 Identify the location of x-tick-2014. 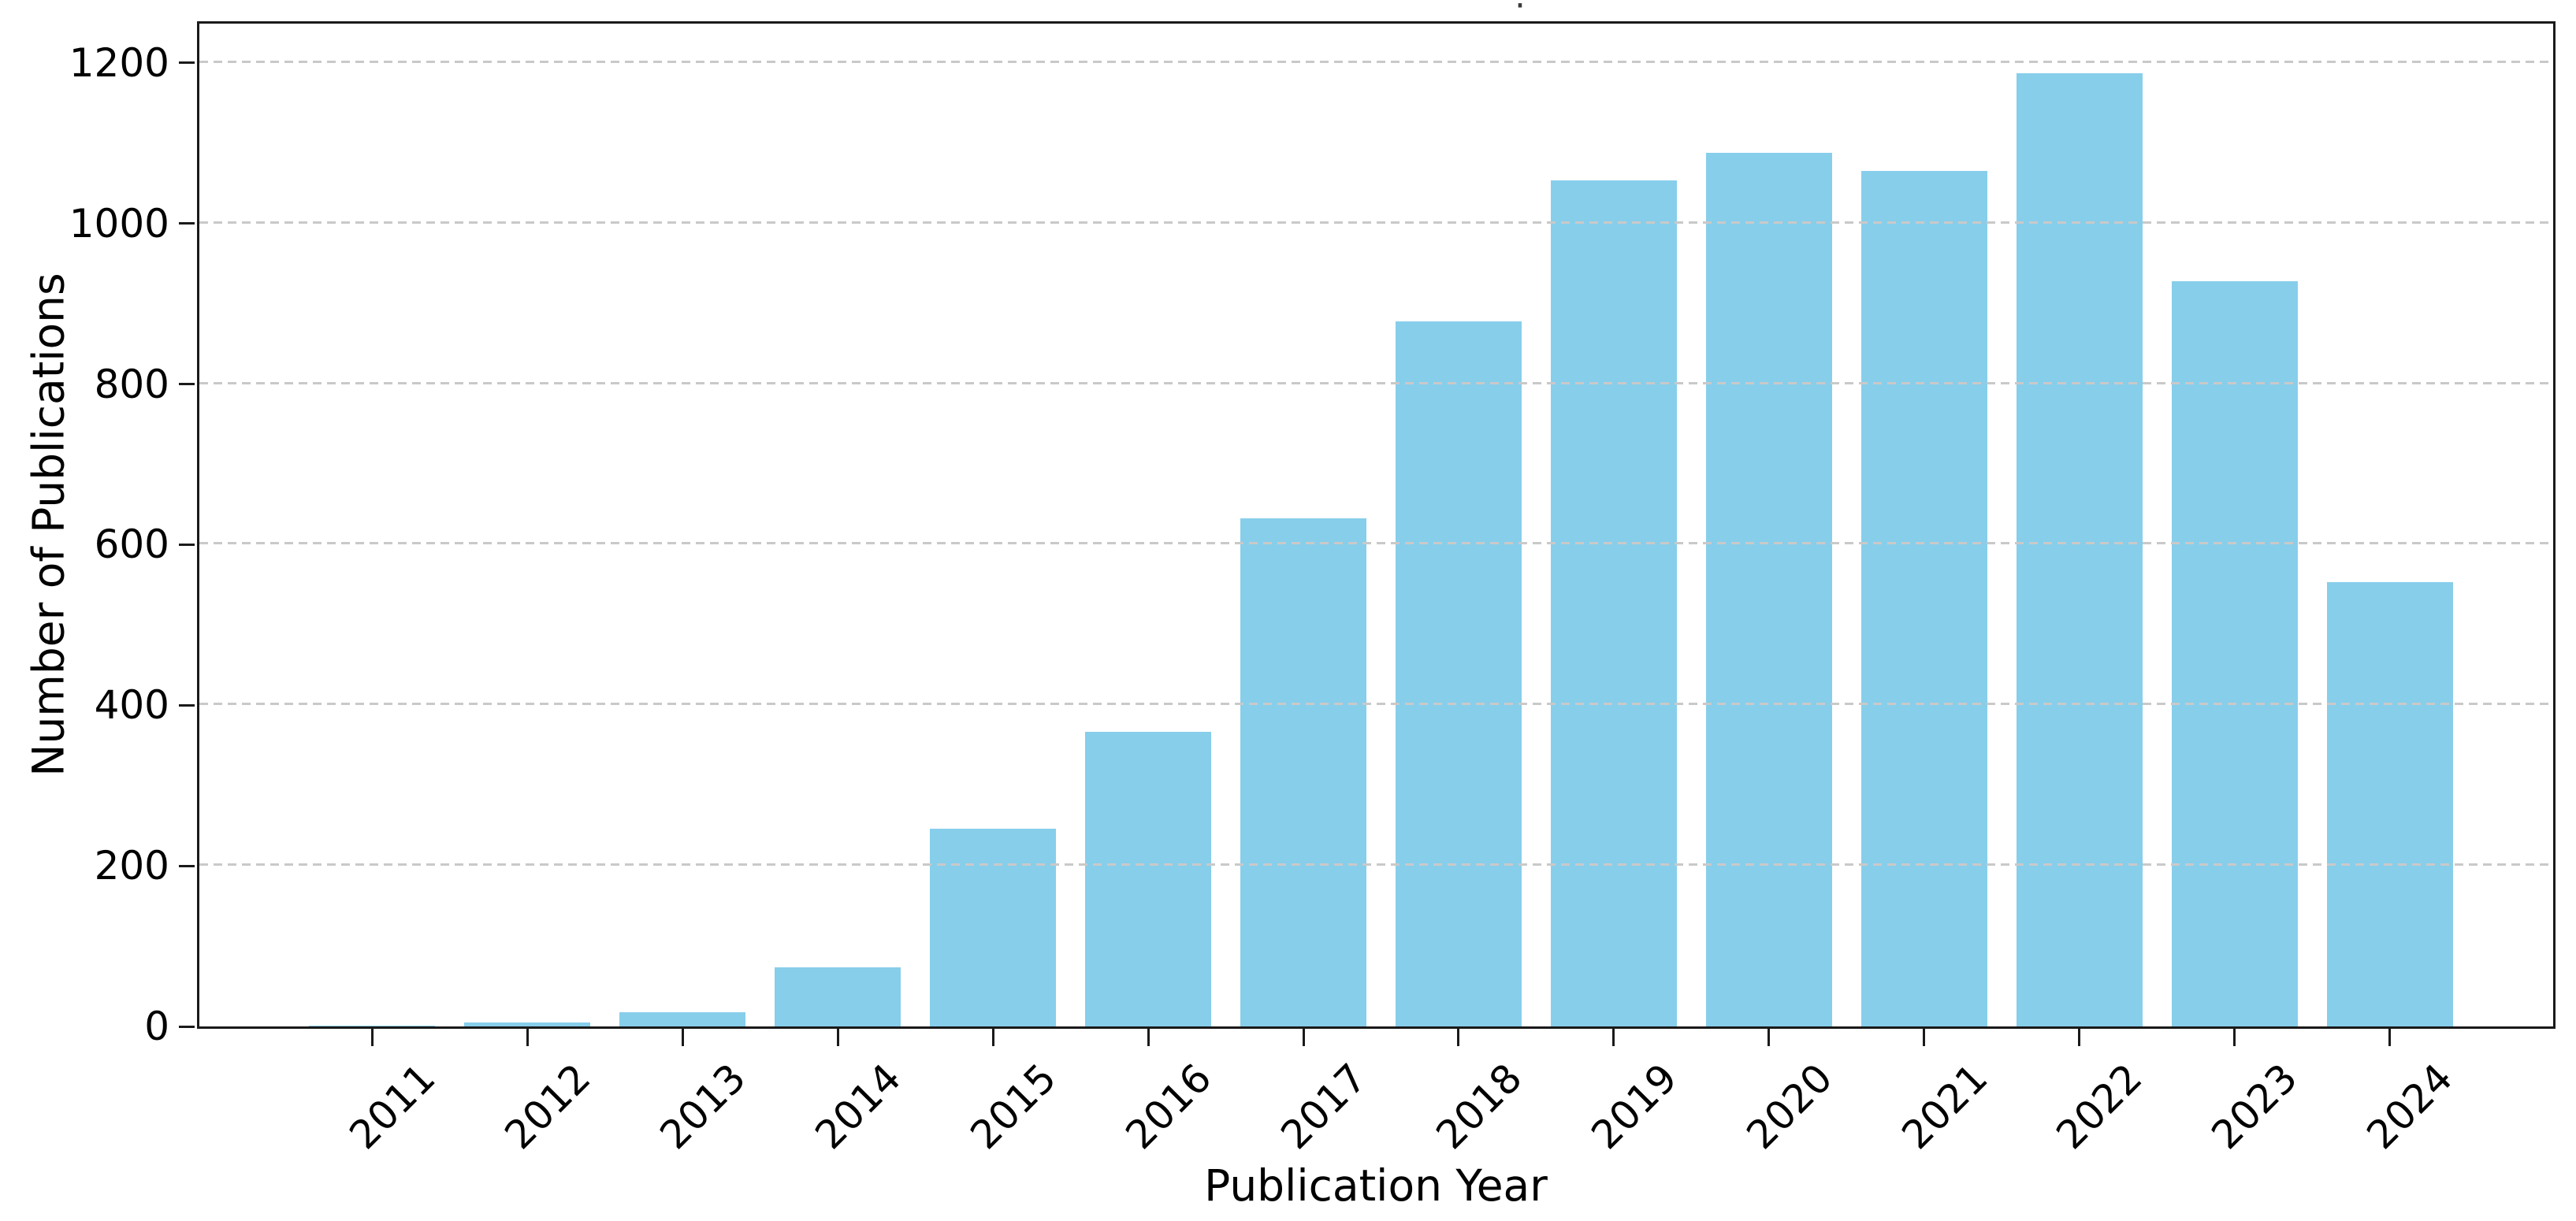
(837, 1037).